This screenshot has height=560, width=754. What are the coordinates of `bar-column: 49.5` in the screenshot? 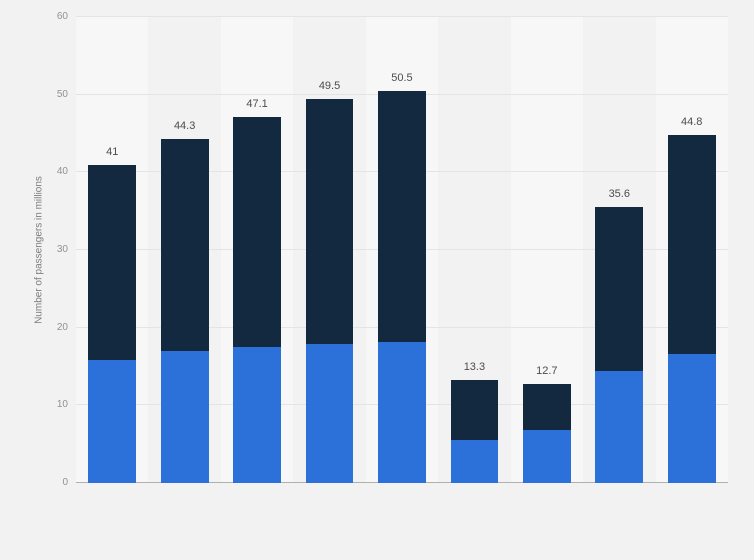 It's located at (329, 250).